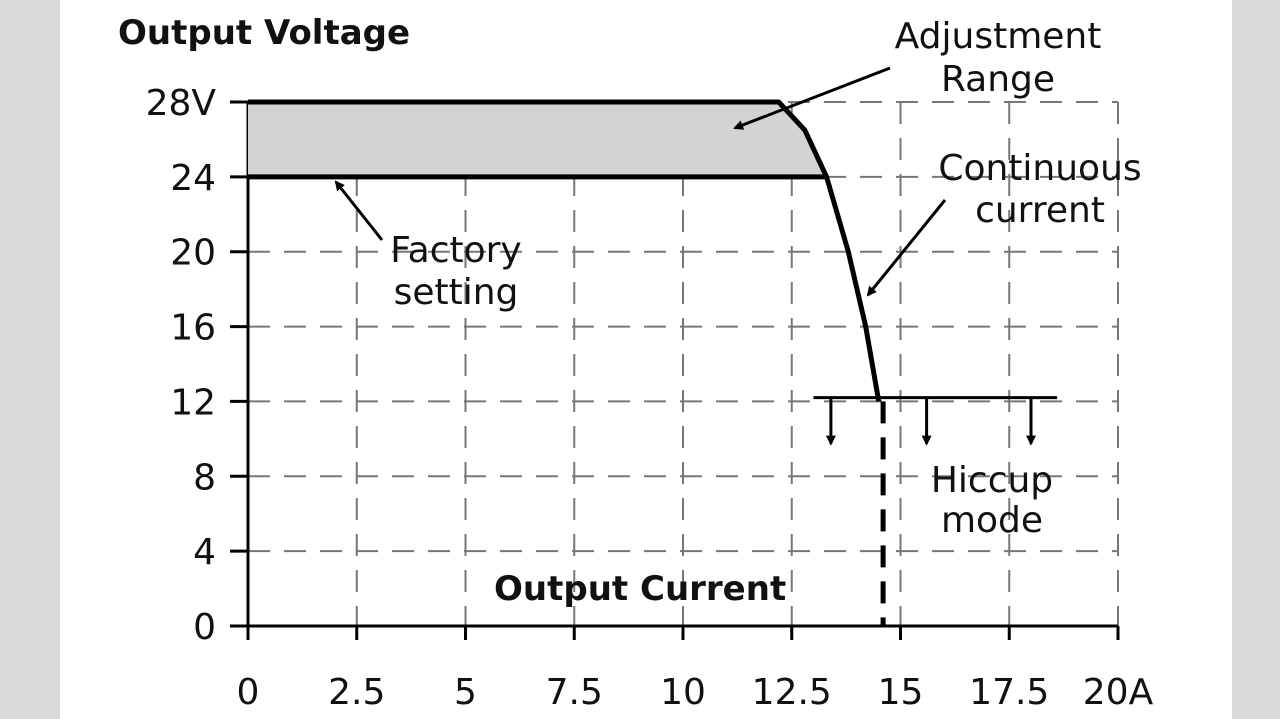 This screenshot has width=1280, height=719. What do you see at coordinates (456, 250) in the screenshot?
I see `annotation-factory-line1: Factory` at bounding box center [456, 250].